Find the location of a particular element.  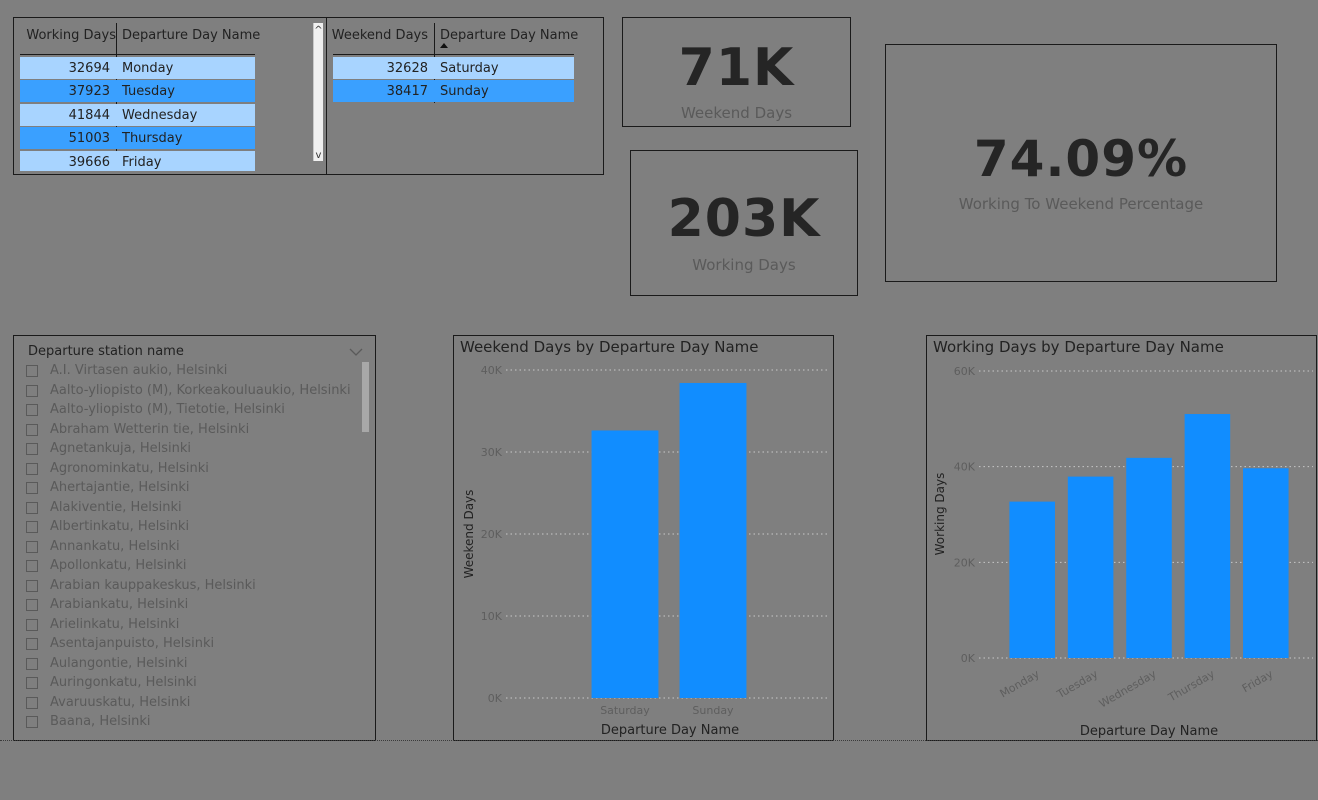

table-row: 38417 Sunday is located at coordinates (453, 91).